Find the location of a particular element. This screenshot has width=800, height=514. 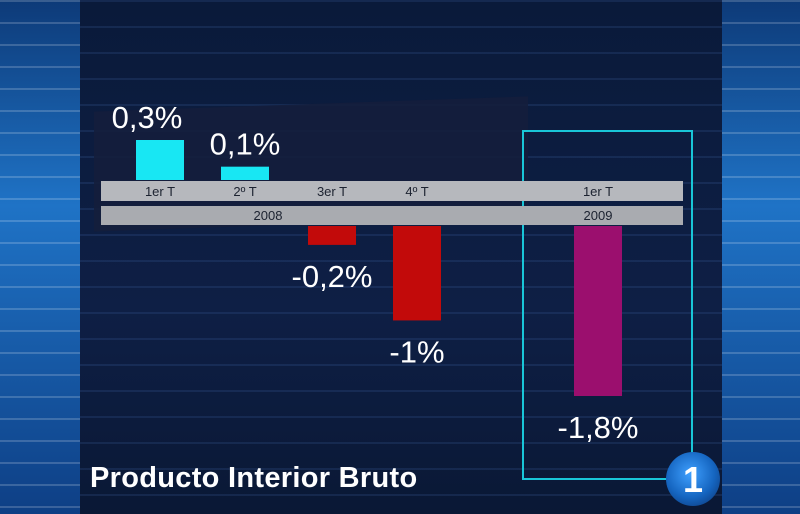

year-tick-label: 2008 is located at coordinates (268, 215).